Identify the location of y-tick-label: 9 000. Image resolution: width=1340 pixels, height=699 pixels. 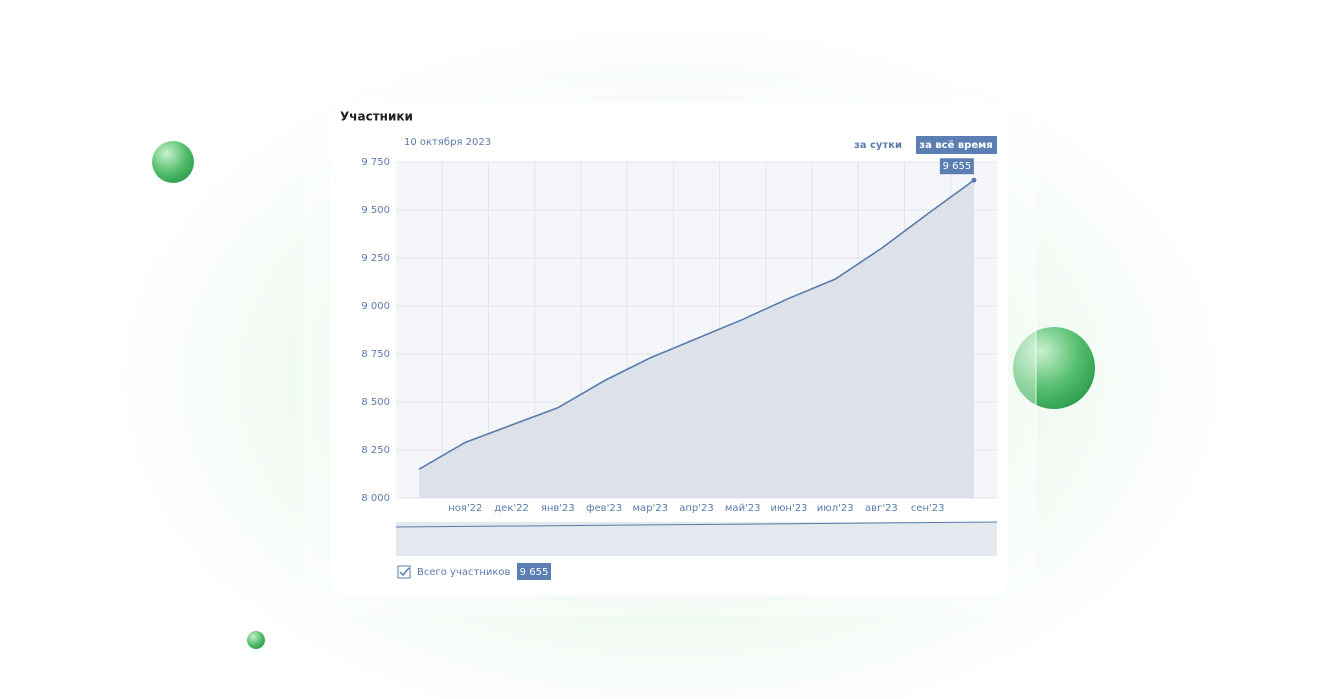
(375, 306).